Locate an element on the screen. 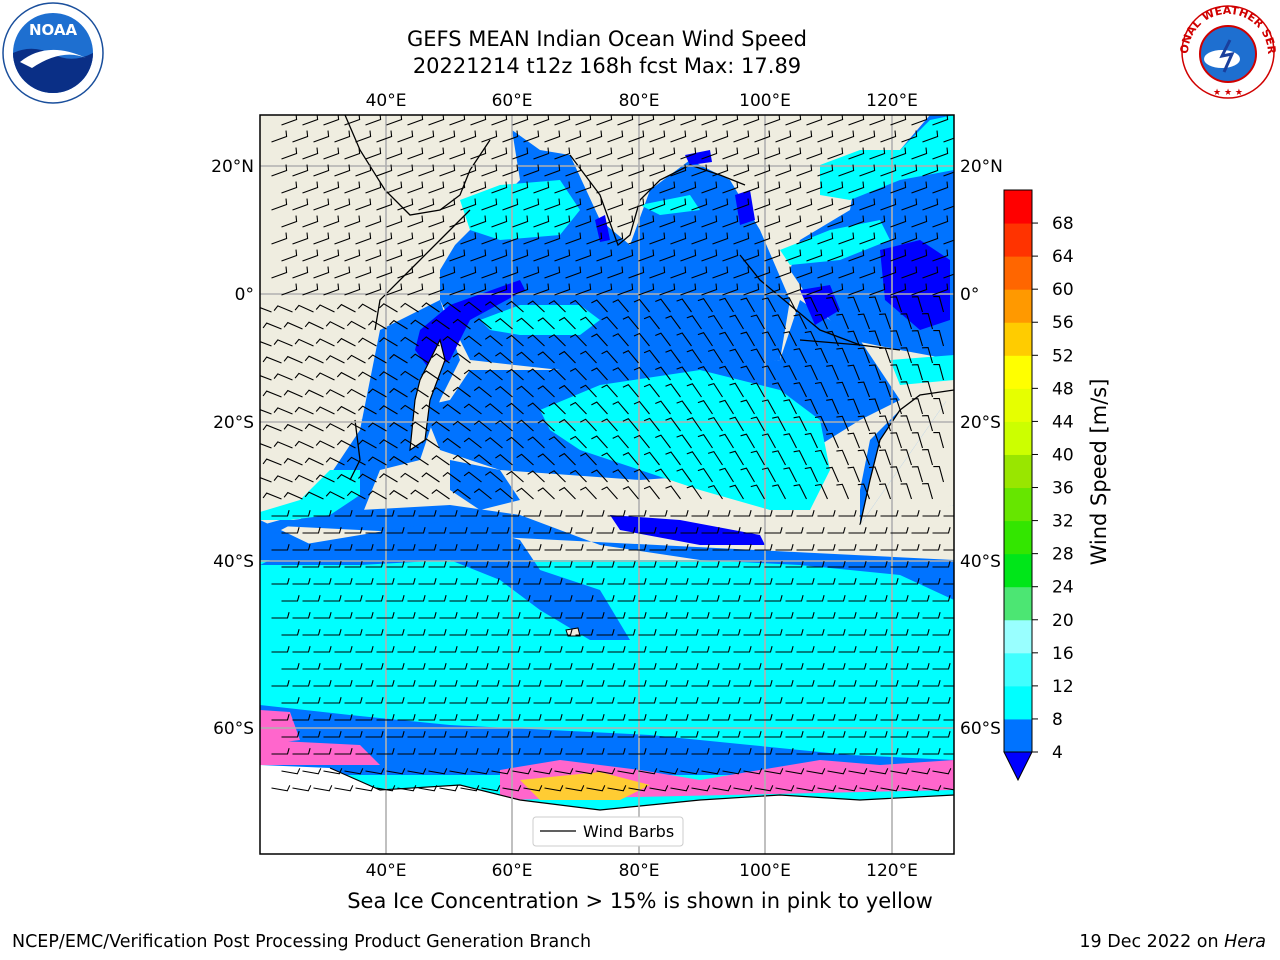 The height and width of the screenshot is (960, 1280). nws-logo: NATIONAL WEATHER SERVICE ★ ★ ★ is located at coordinates (1228, 51).